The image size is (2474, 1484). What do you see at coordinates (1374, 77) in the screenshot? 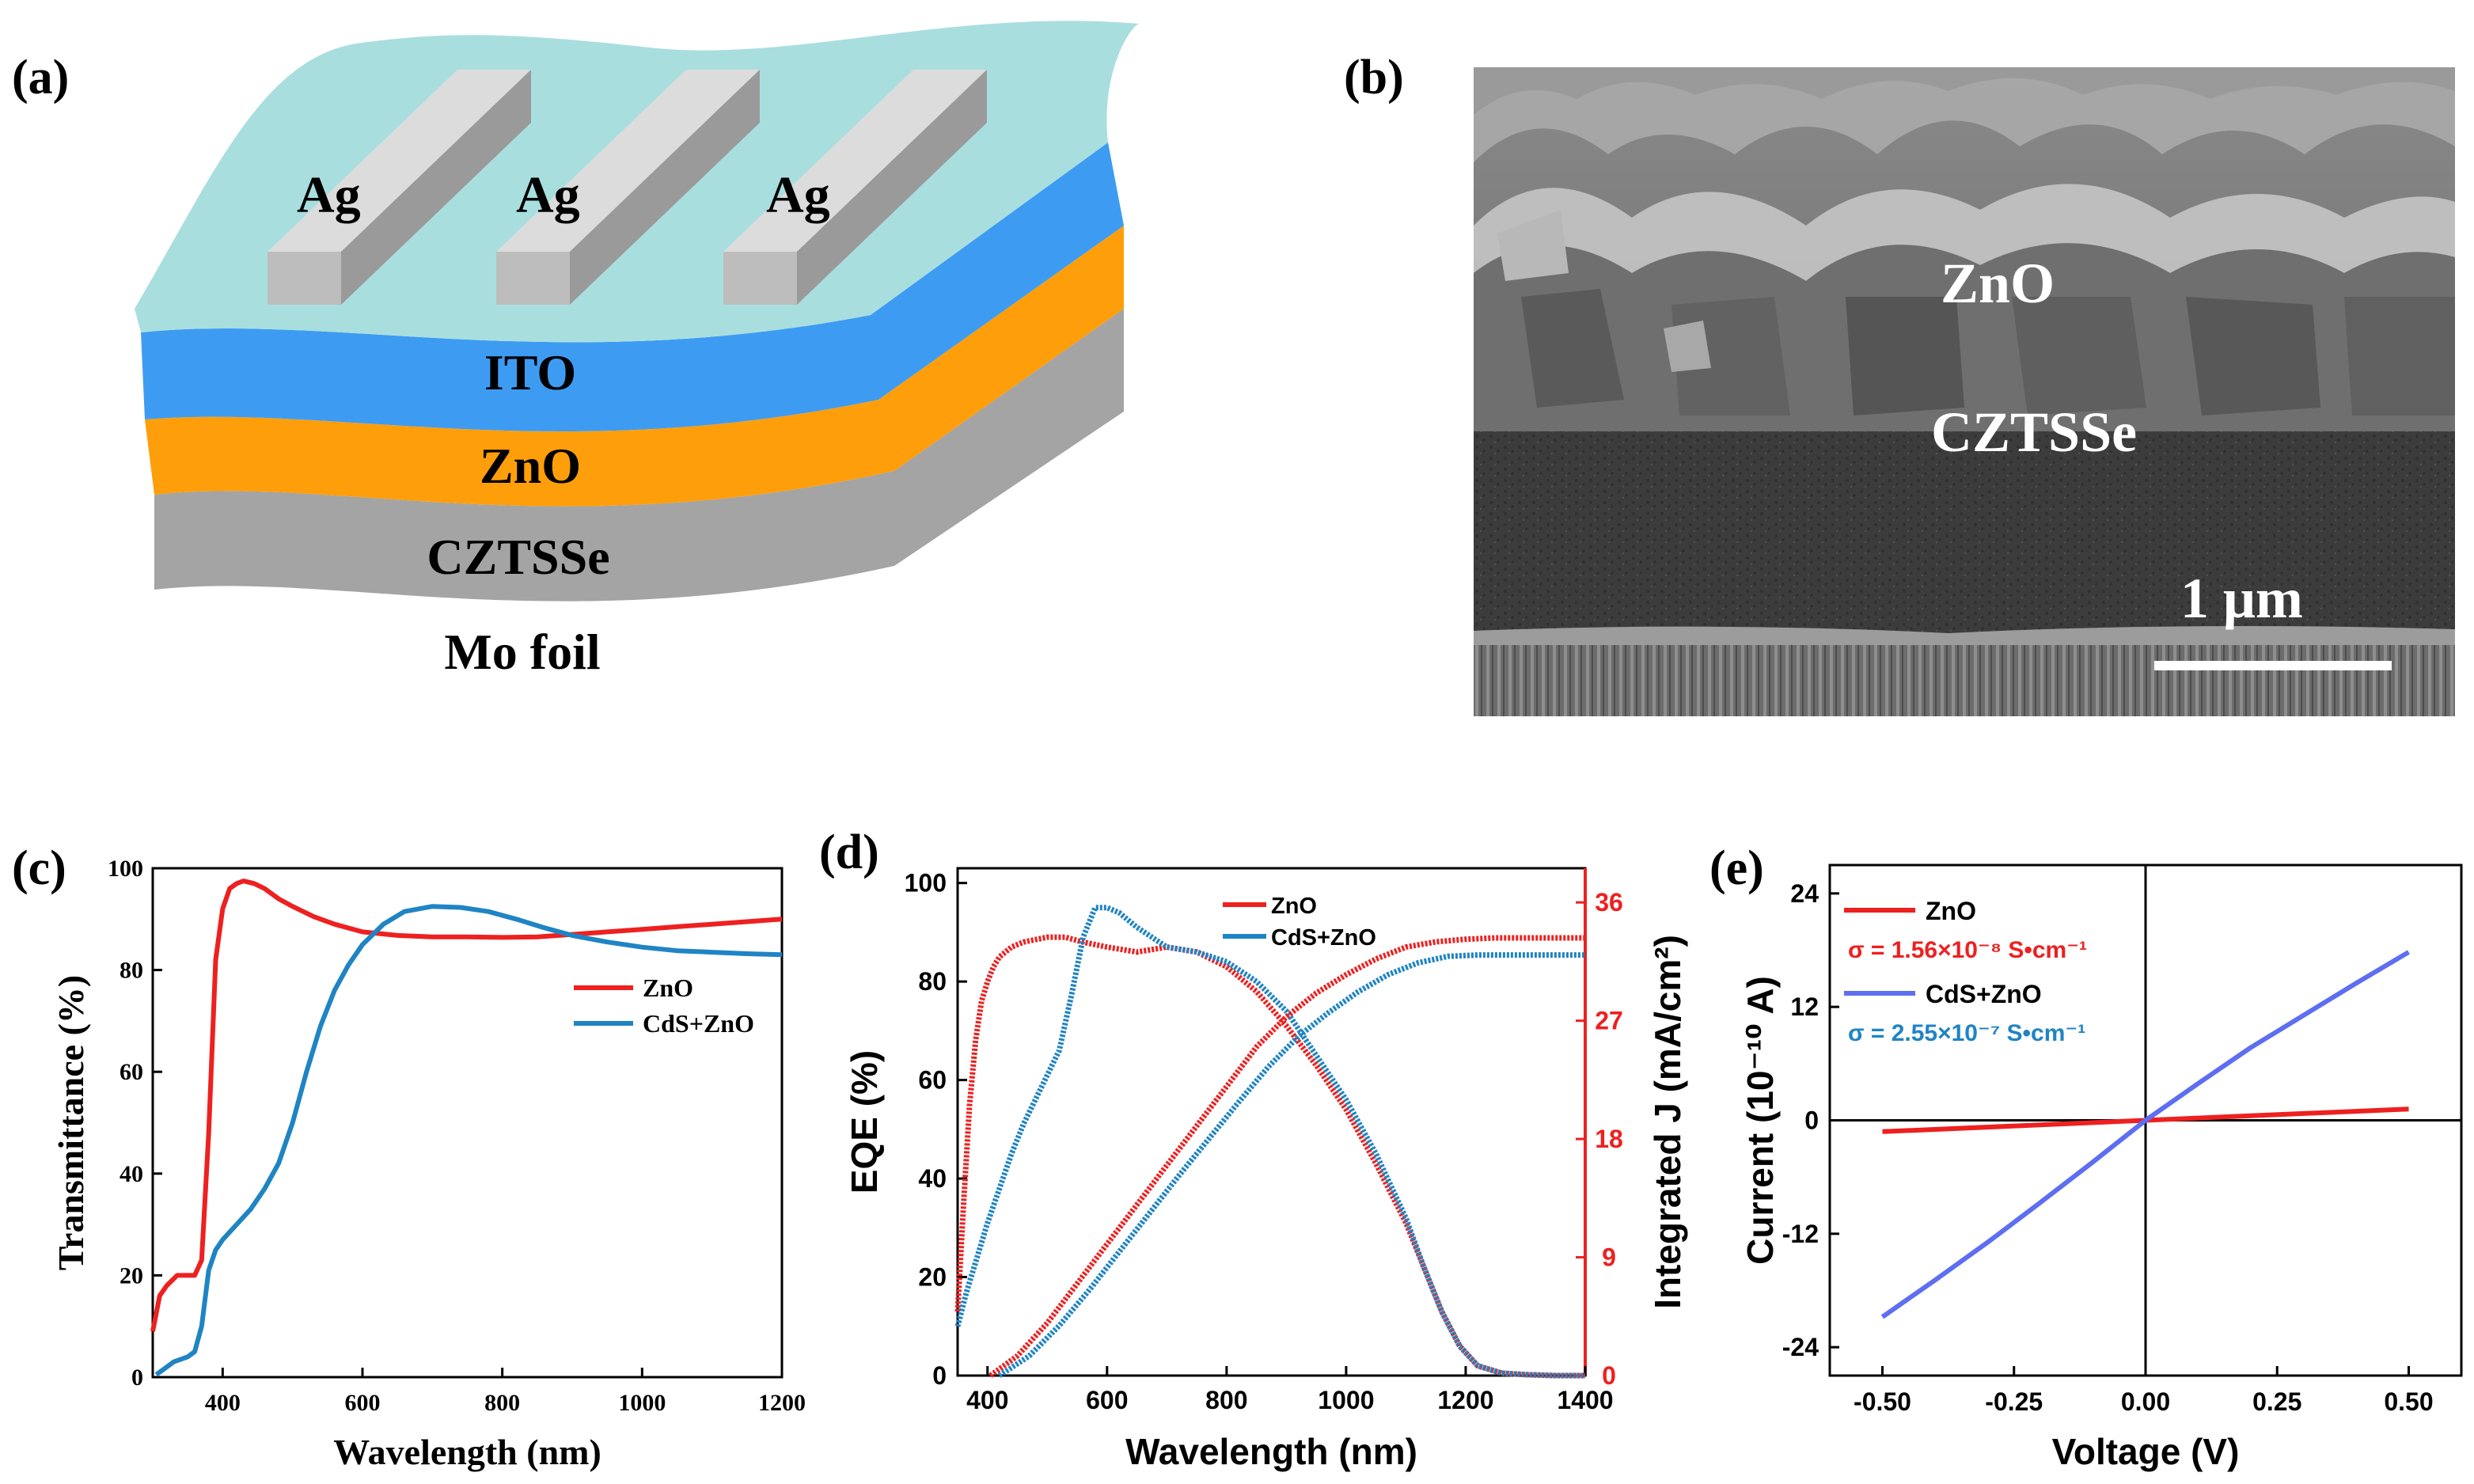
I see `panel-label-b: (b)` at bounding box center [1374, 77].